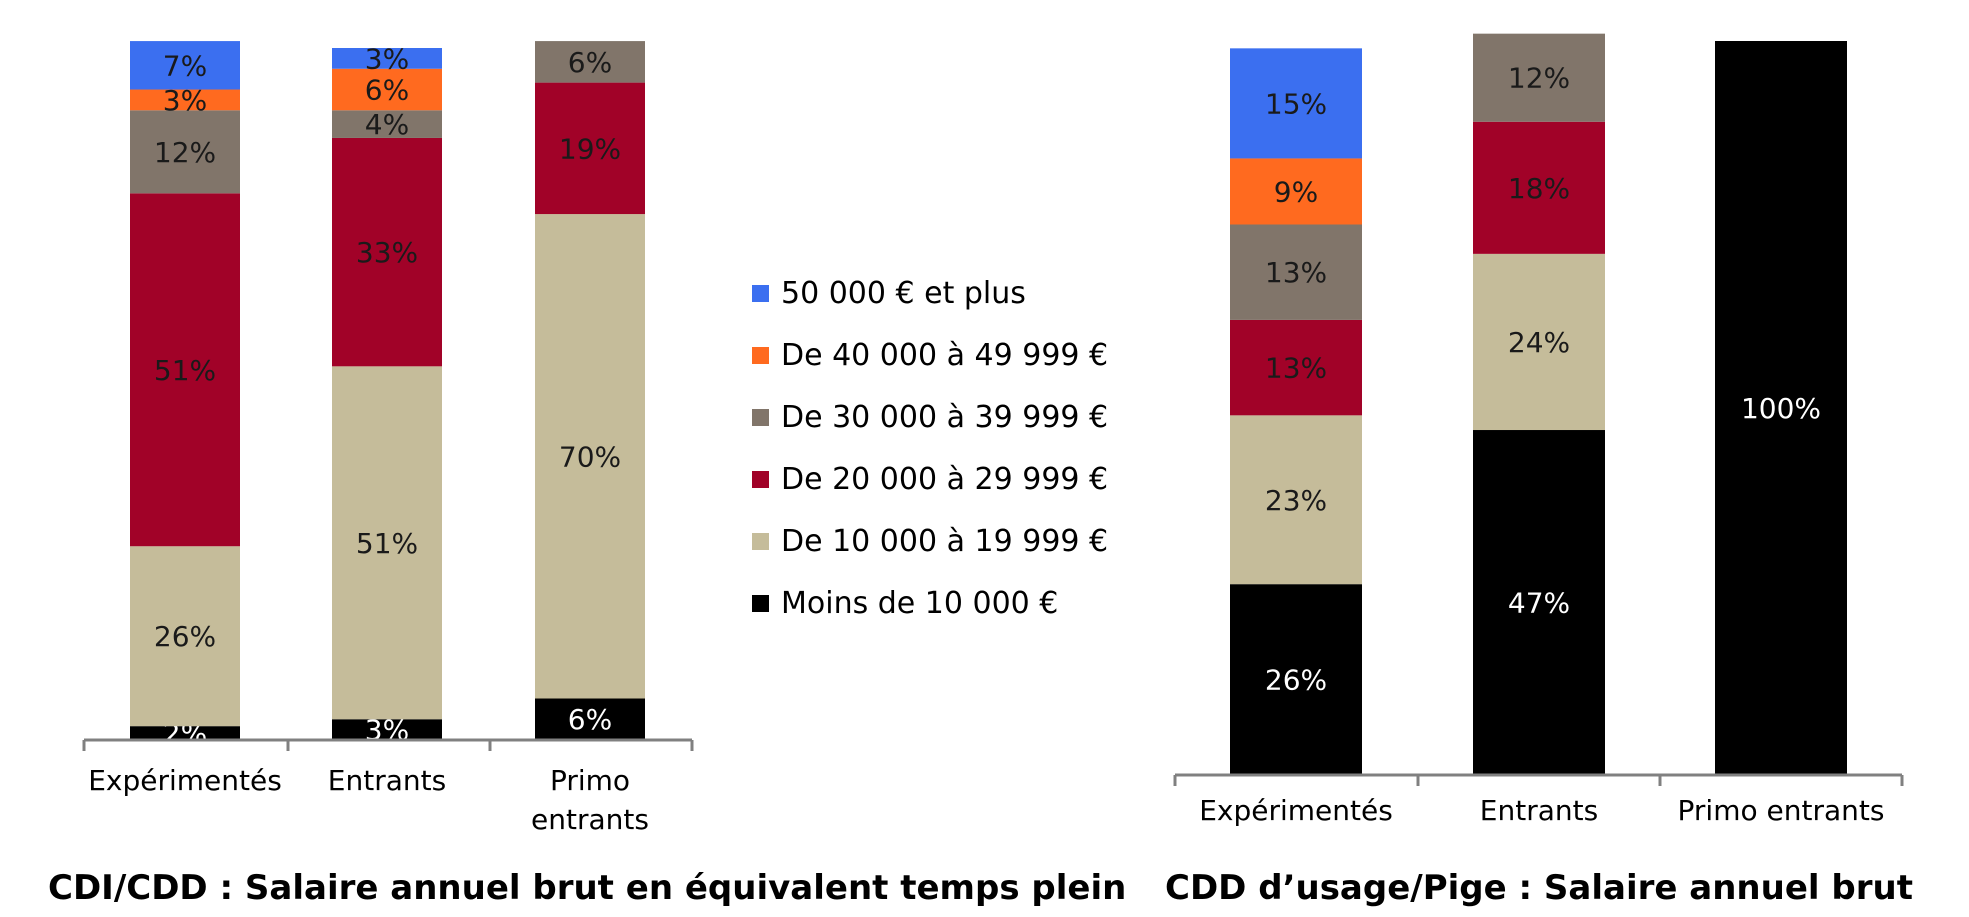 The width and height of the screenshot is (1969, 917). Describe the element at coordinates (590, 780) in the screenshot. I see `category-label: Primo` at that location.